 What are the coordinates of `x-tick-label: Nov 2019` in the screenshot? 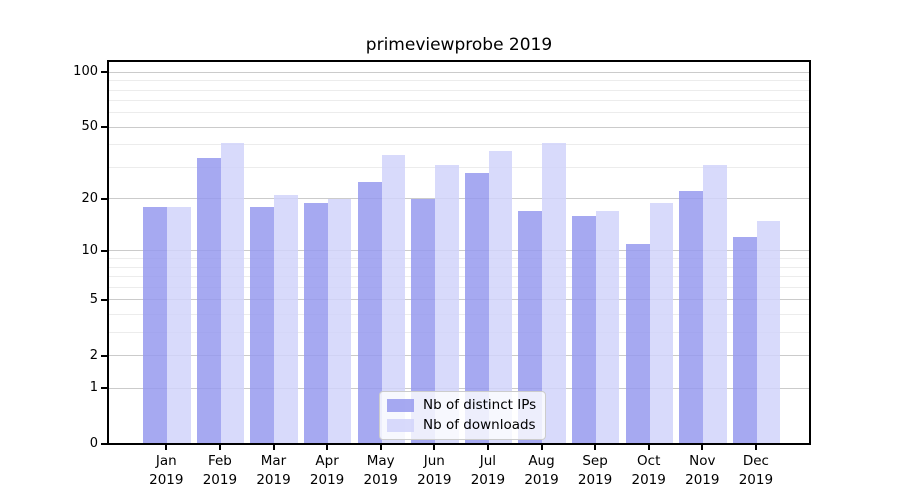 It's located at (702, 470).